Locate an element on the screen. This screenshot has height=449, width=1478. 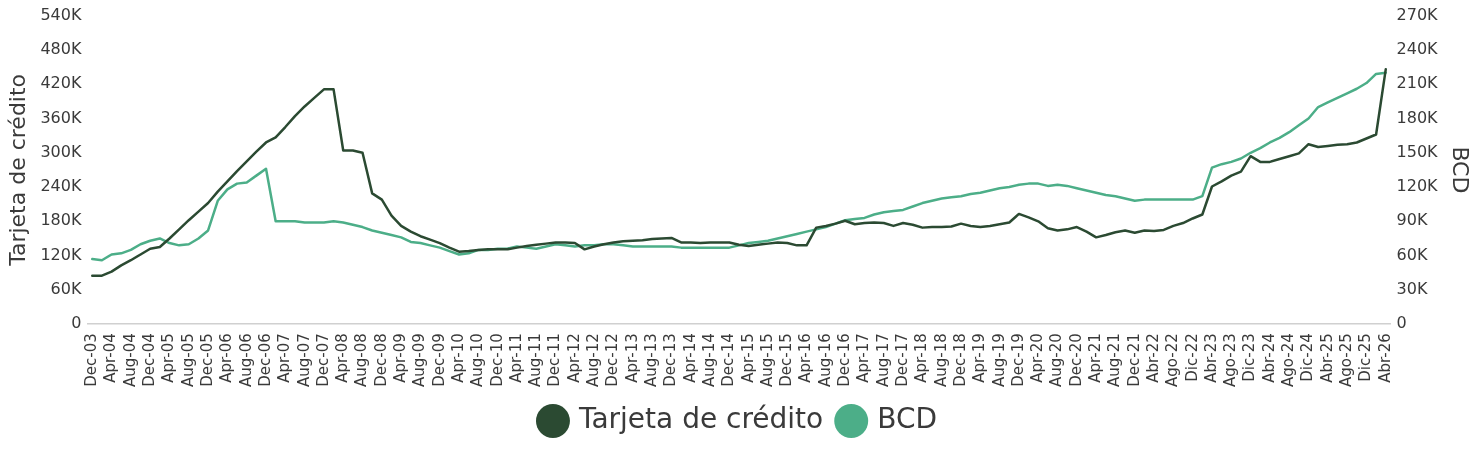
x-tick-label: Apr-21 is located at coordinates (1095, 358).